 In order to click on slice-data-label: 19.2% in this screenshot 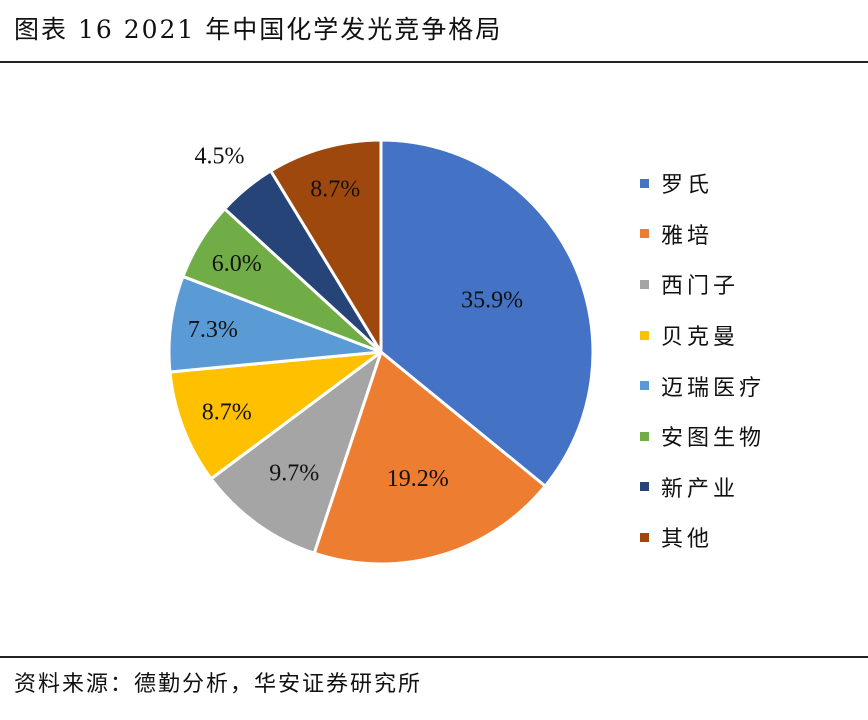, I will do `click(418, 479)`.